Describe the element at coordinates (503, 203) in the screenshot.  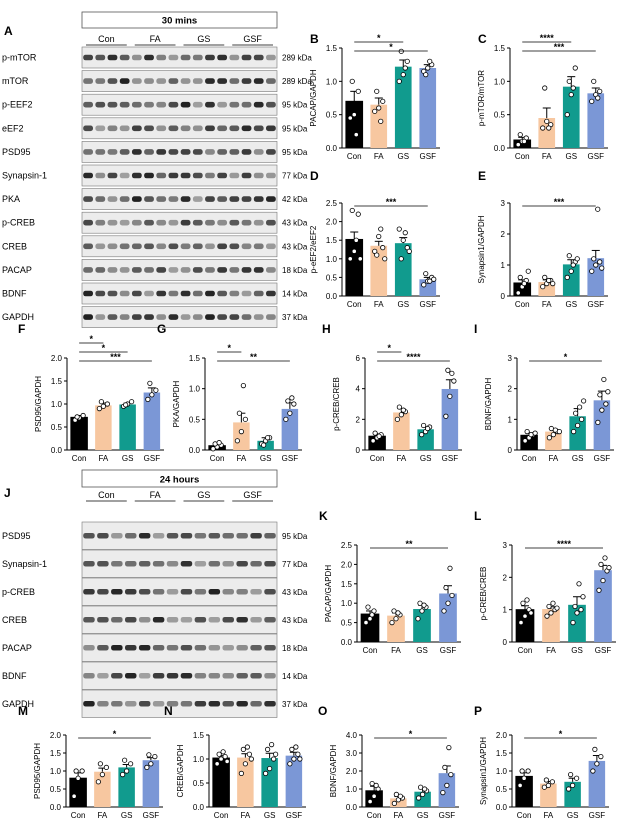
I see `y-tick-label: 3` at that location.